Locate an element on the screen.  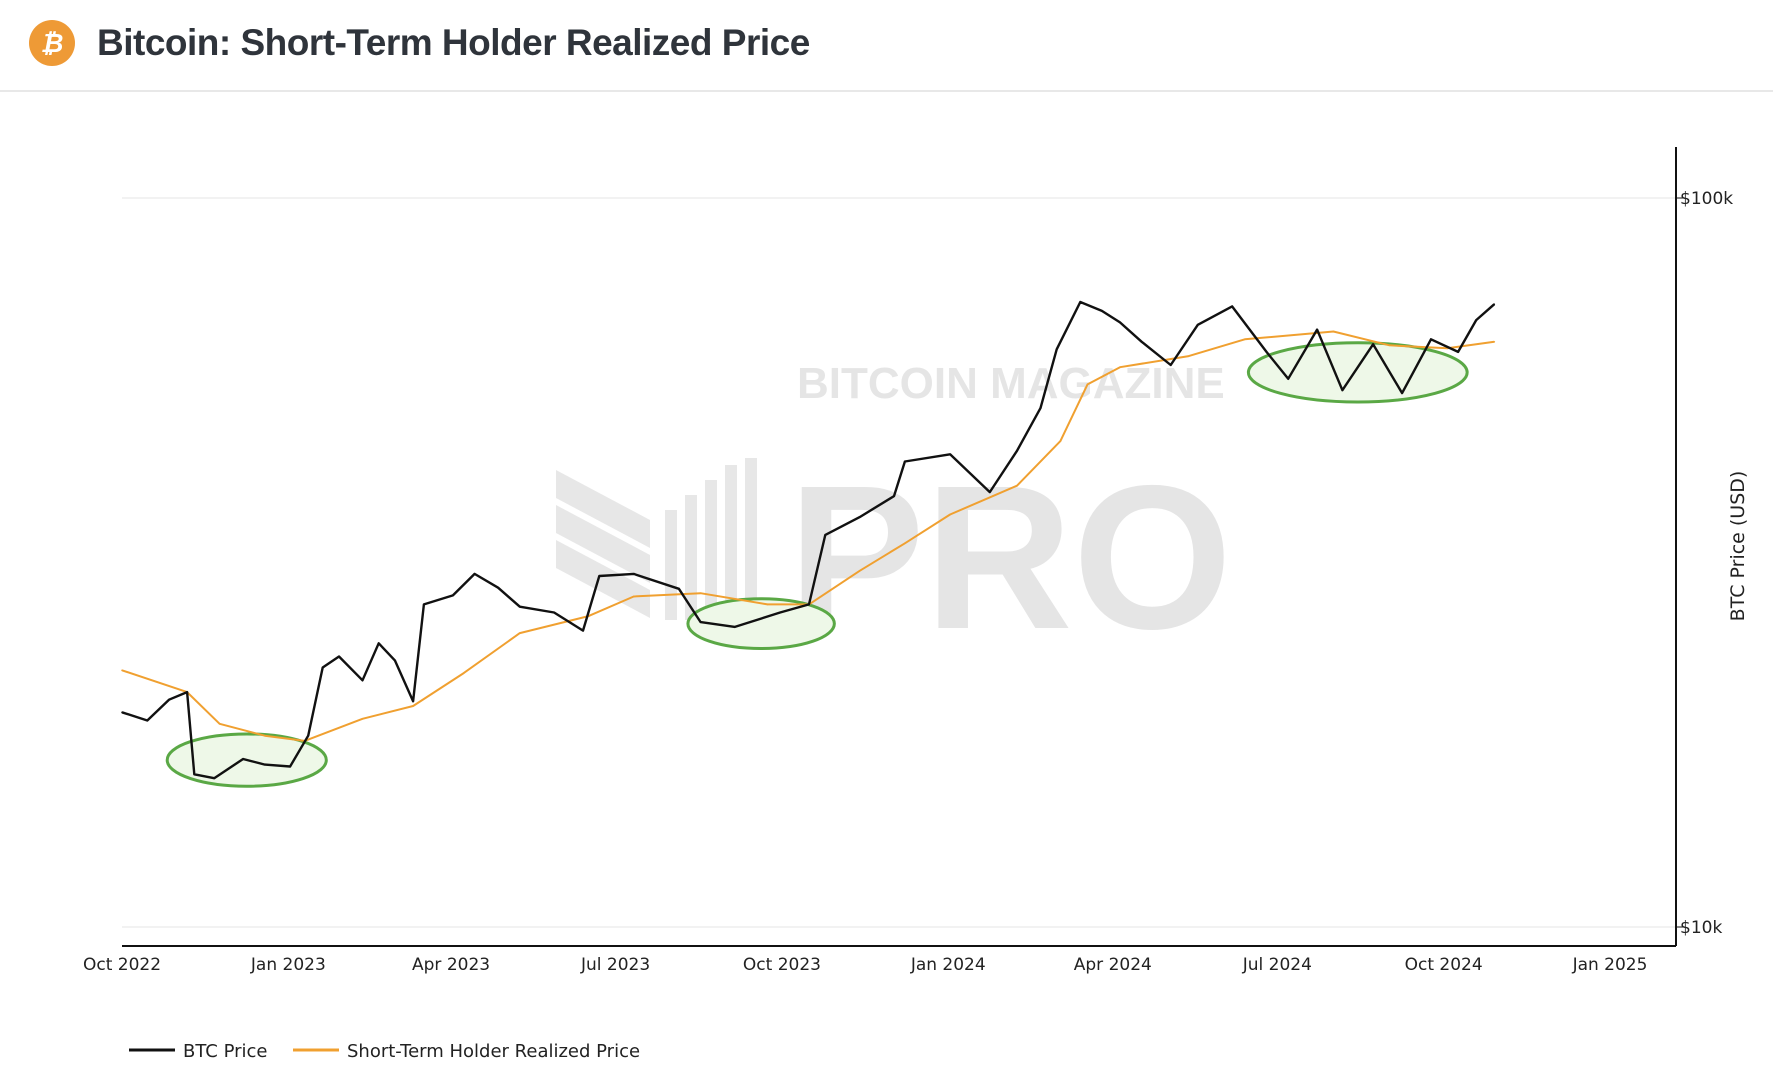
x-tick-label: Oct 2024 is located at coordinates (1444, 965).